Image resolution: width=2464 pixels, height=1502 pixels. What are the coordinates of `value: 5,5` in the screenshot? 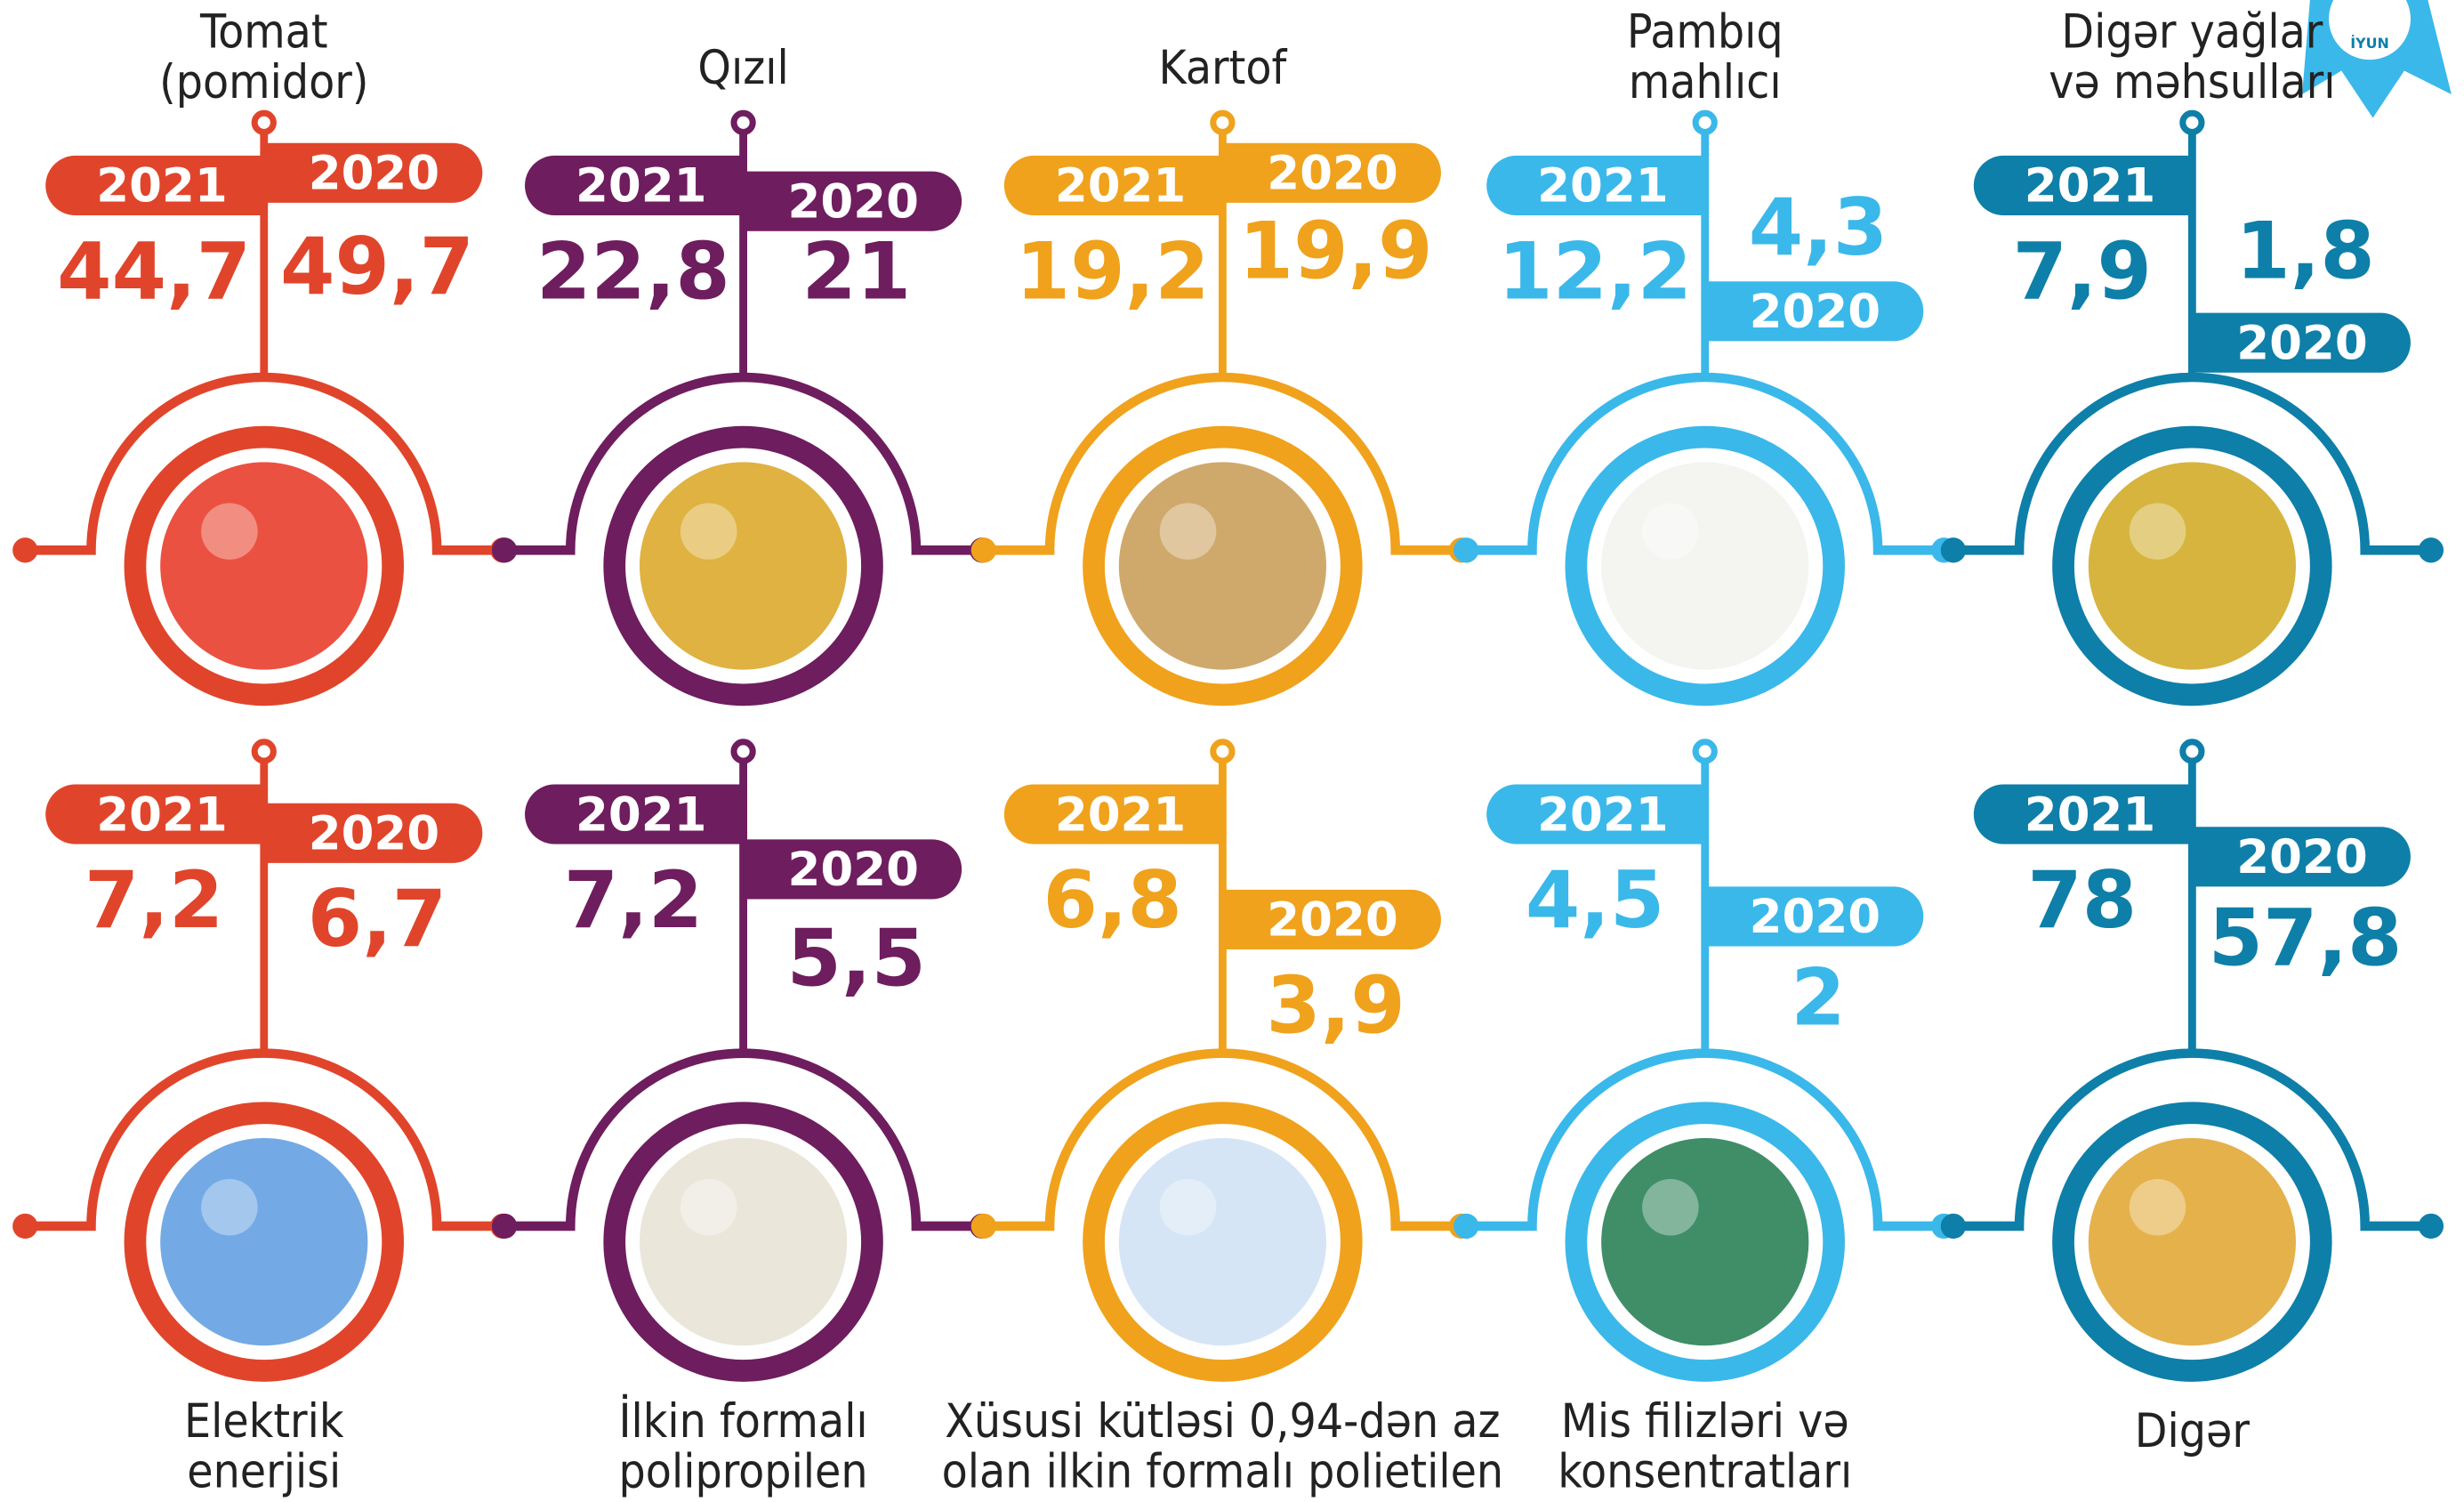 It's located at (857, 958).